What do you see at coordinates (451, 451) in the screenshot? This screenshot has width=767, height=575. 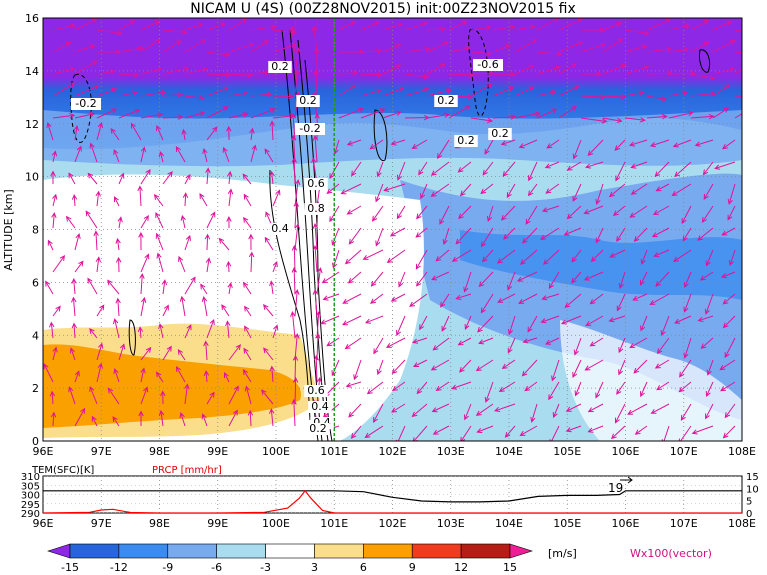 I see `x-tick-label: 103E` at bounding box center [451, 451].